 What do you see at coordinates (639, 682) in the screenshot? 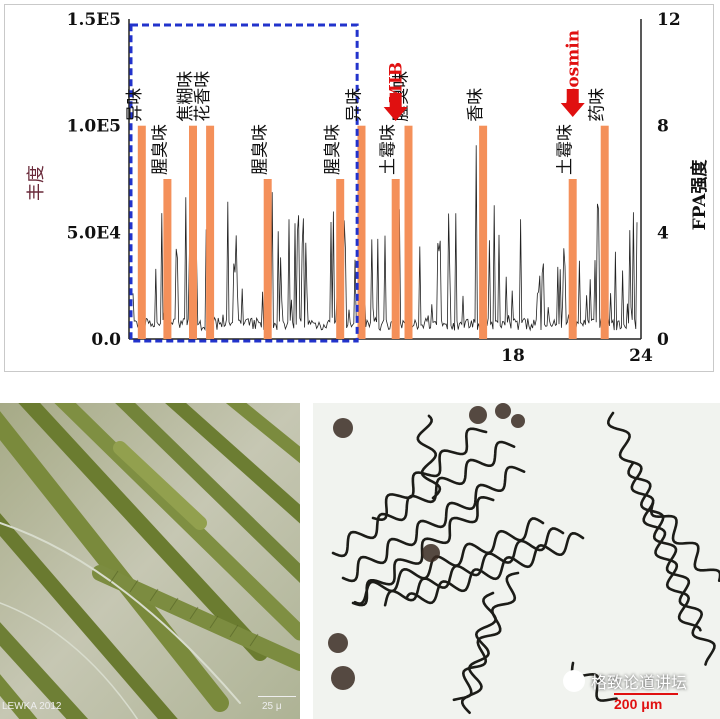
I see `watermark-text: 格致论道讲坛` at bounding box center [639, 682].